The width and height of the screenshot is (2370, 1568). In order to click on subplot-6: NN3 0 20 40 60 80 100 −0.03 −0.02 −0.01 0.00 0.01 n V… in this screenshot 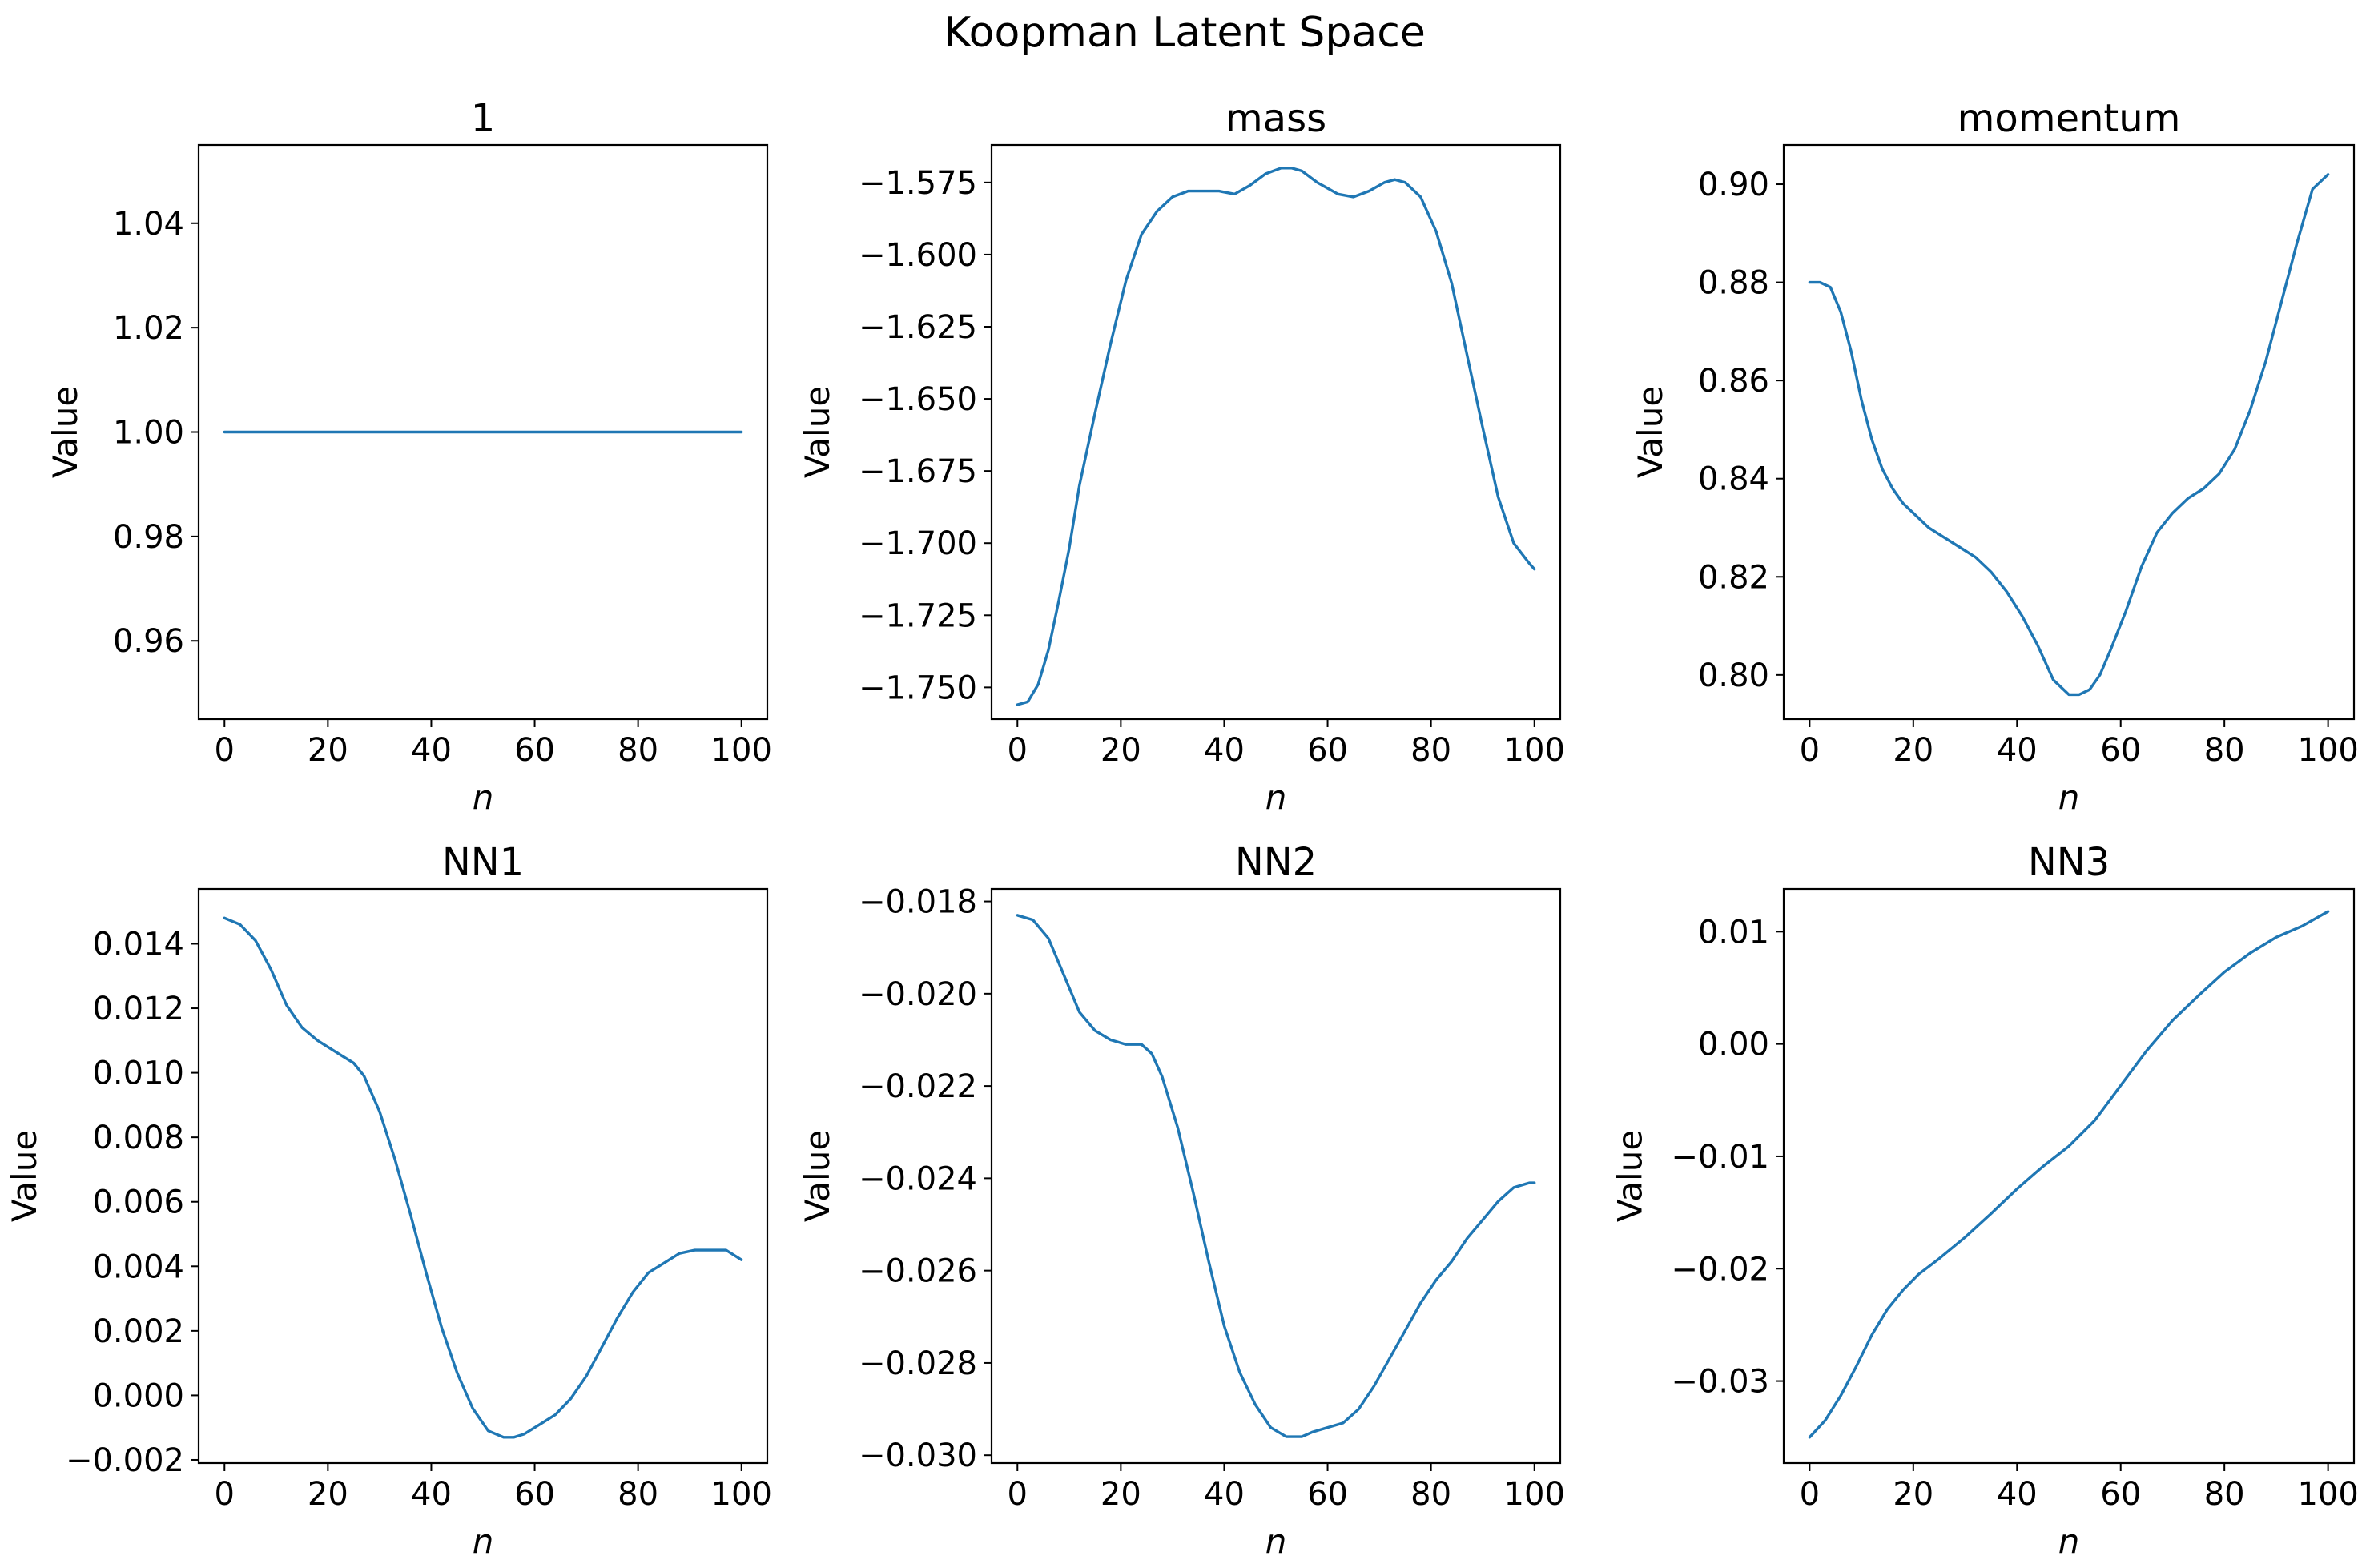, I will do `click(1985, 1200)`.